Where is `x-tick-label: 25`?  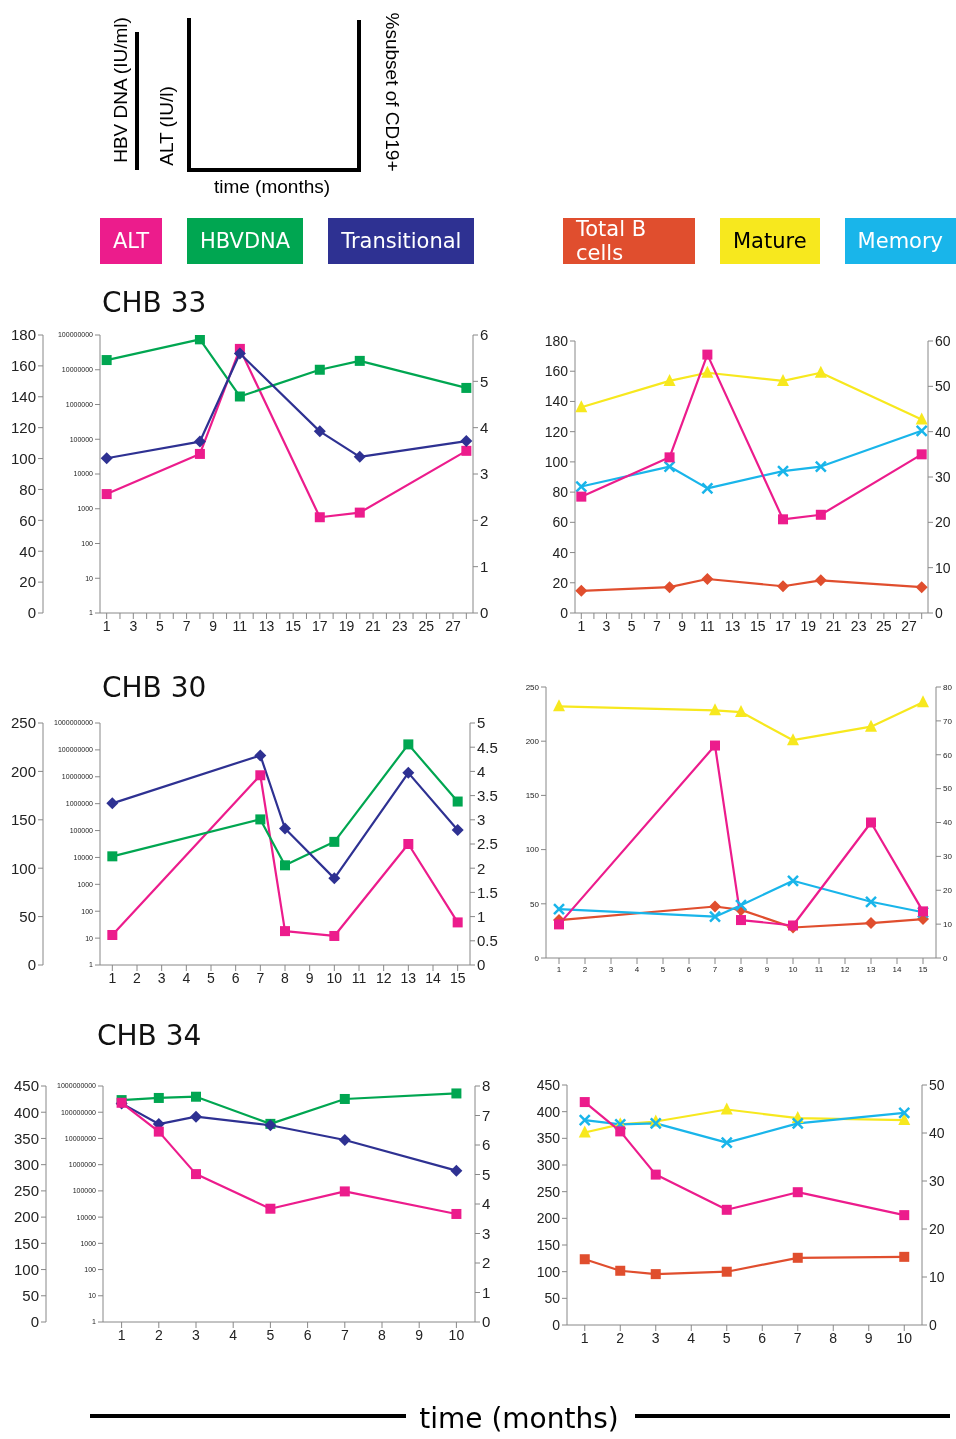 x-tick-label: 25 is located at coordinates (426, 625).